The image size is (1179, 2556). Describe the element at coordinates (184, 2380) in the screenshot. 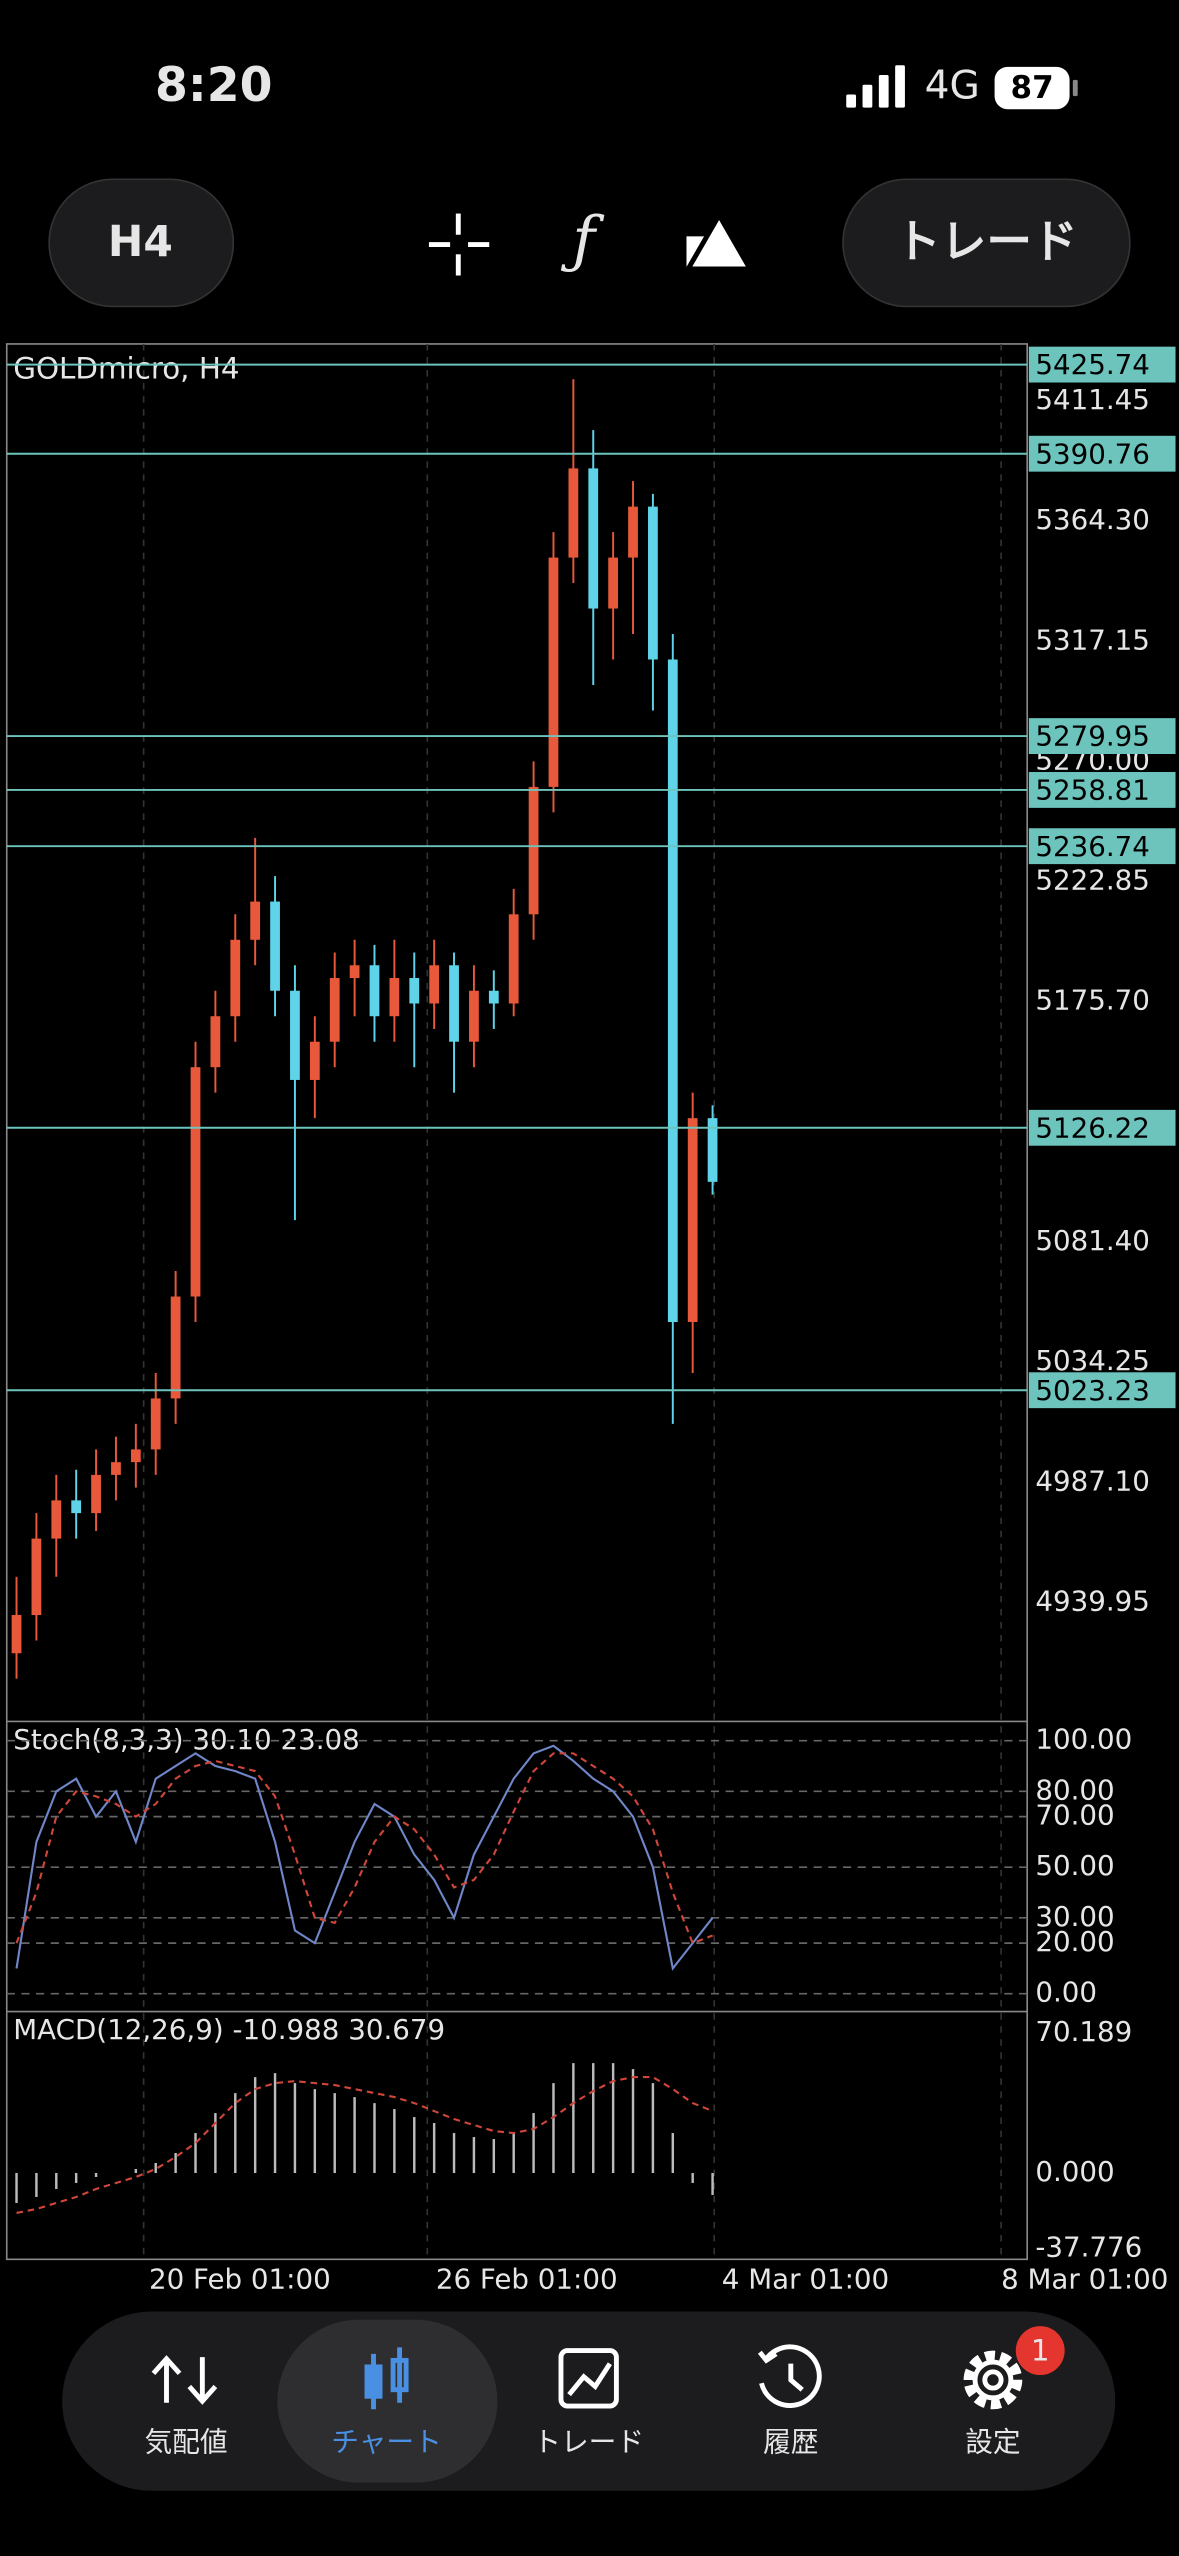

I see `quotes-icon` at that location.